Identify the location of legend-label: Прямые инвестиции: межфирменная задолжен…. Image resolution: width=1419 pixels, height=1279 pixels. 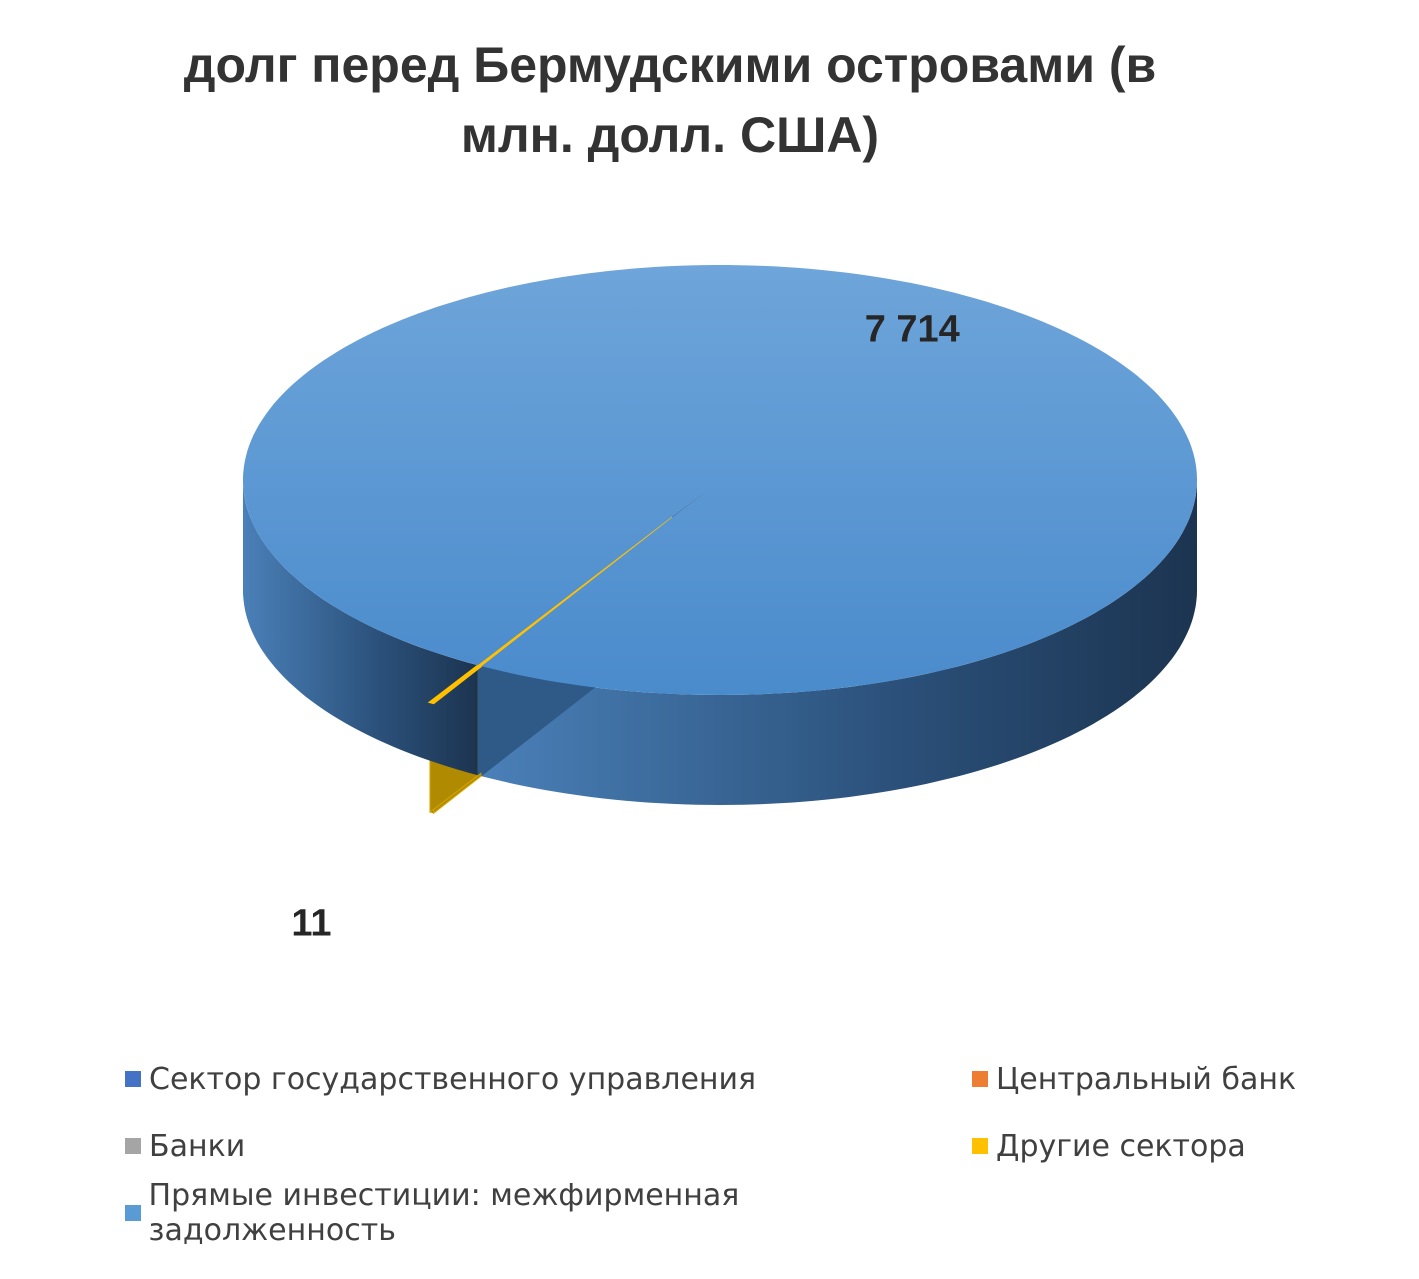
(444, 1213).